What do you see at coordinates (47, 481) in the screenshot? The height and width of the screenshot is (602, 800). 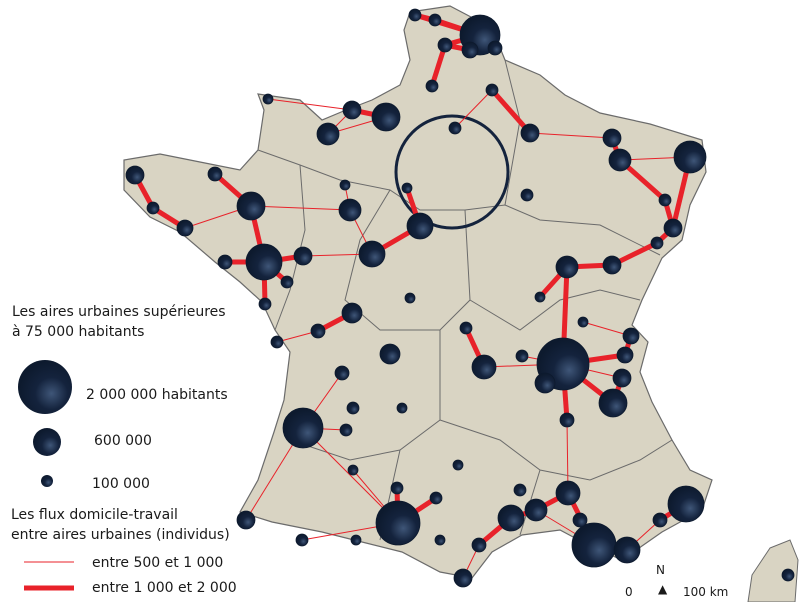 I see `legend-circle-small` at bounding box center [47, 481].